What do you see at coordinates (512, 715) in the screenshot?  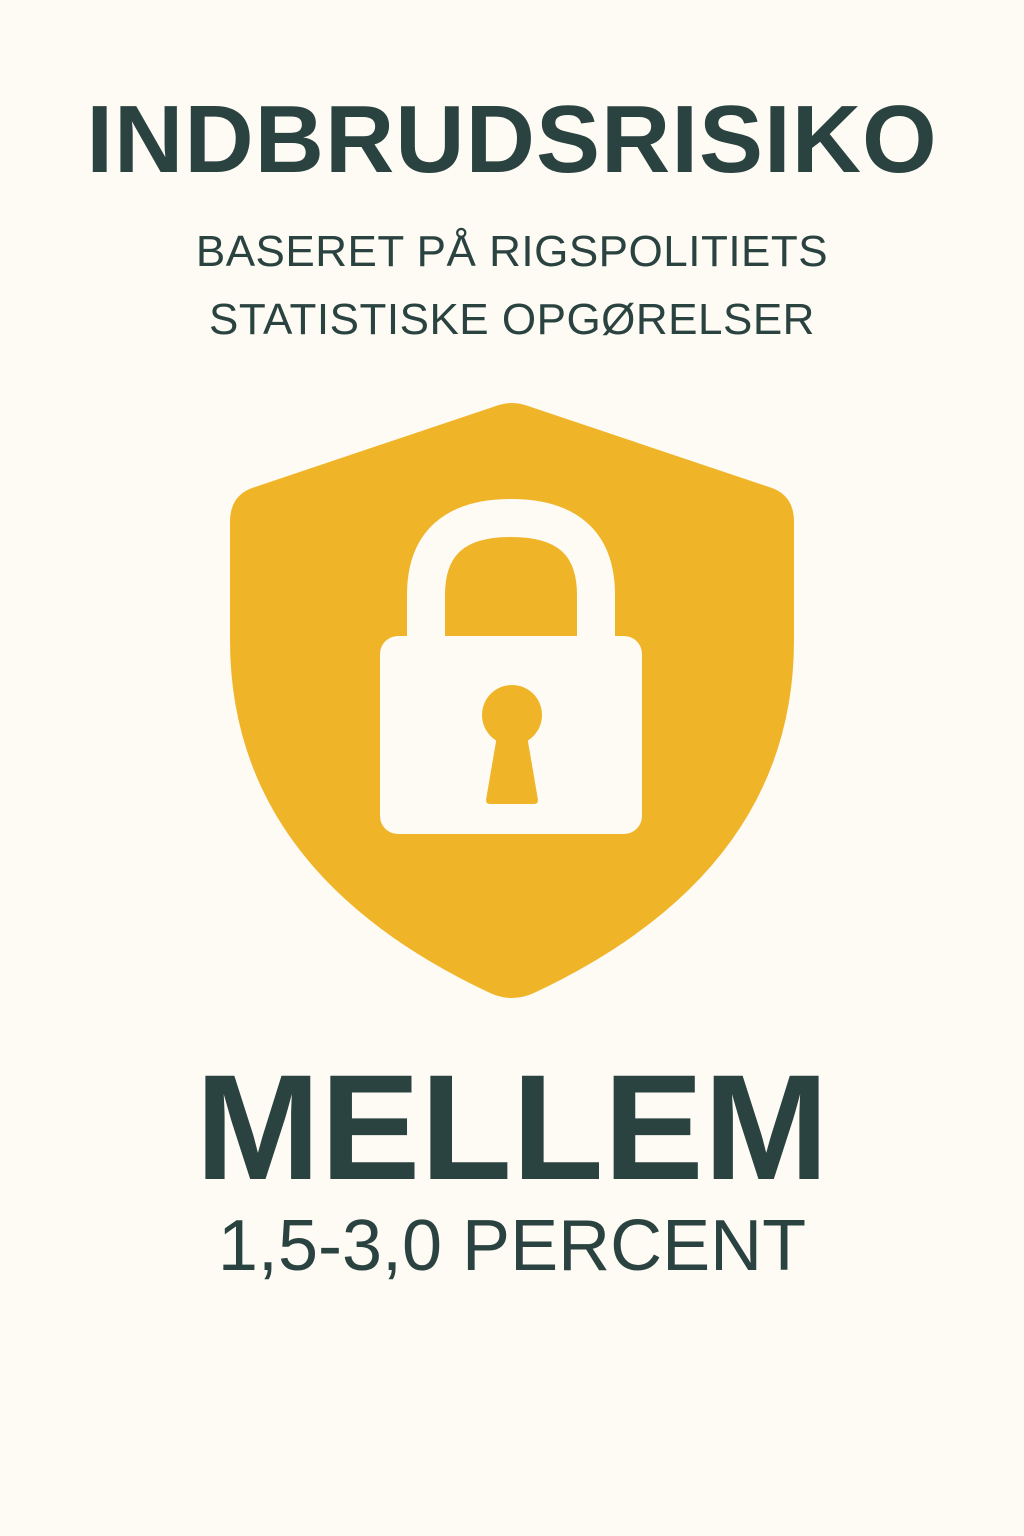 I see `keyhole-icon` at bounding box center [512, 715].